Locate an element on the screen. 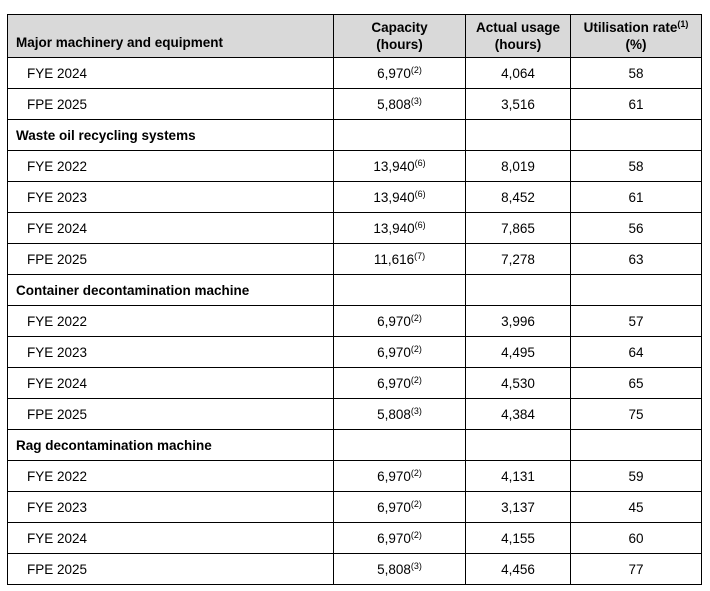  table-row: FYE 2022 6,970(2) 3,996 57 is located at coordinates (354, 321).